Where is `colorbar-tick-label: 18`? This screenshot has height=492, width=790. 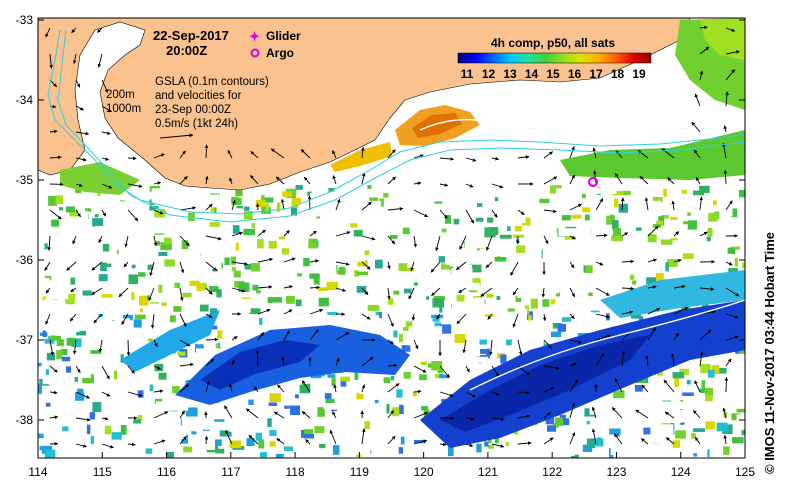
colorbar-tick-label: 18 is located at coordinates (618, 74).